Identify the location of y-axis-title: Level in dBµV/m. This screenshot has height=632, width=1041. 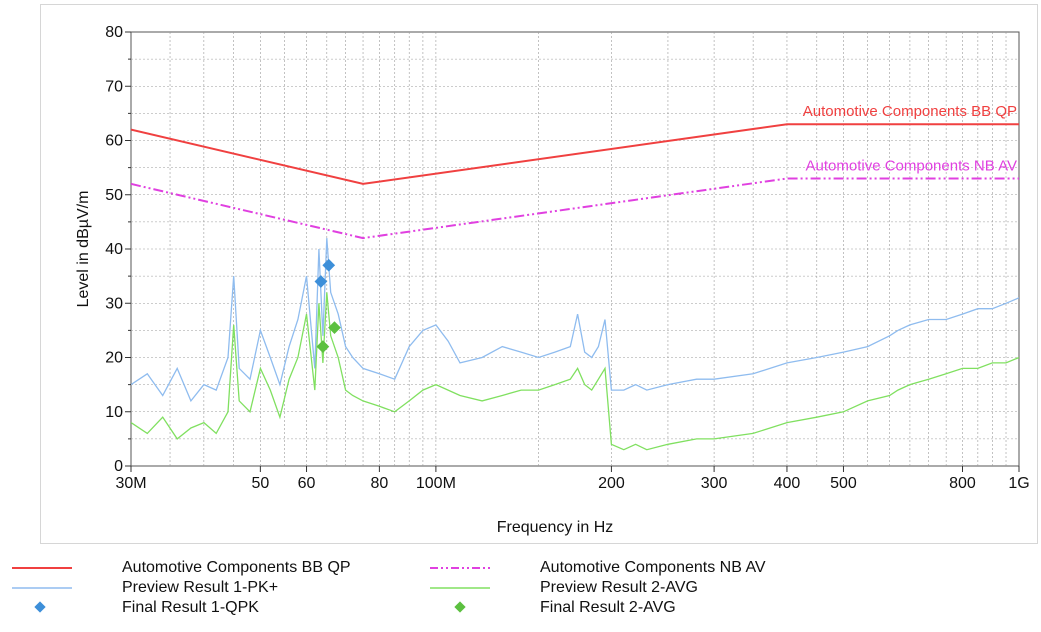
(83, 249).